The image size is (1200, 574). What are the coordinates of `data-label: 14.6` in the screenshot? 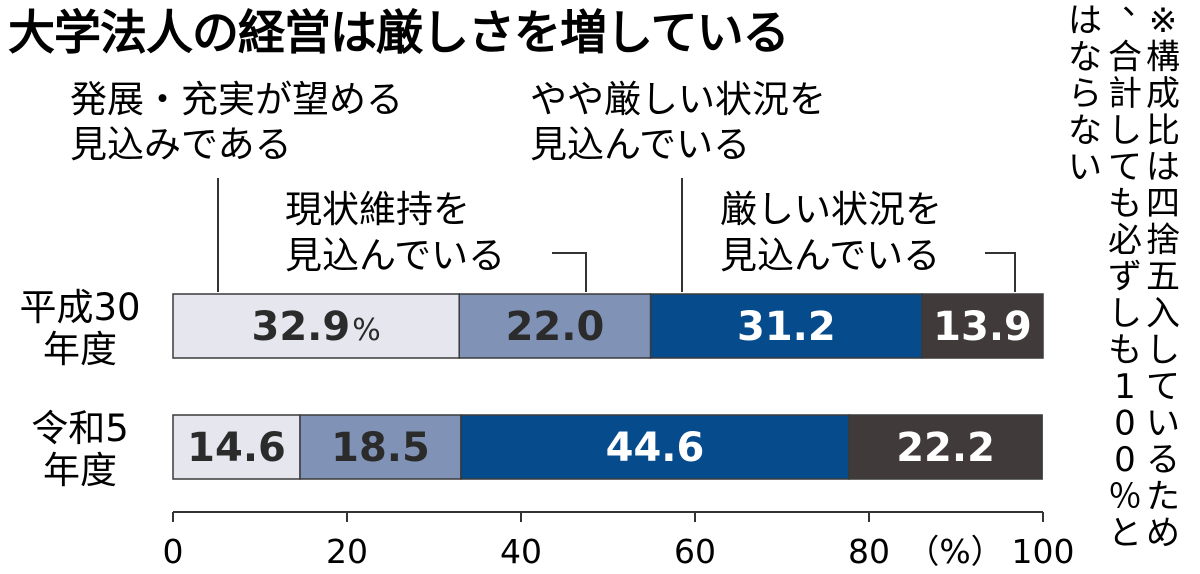 It's located at (236, 448).